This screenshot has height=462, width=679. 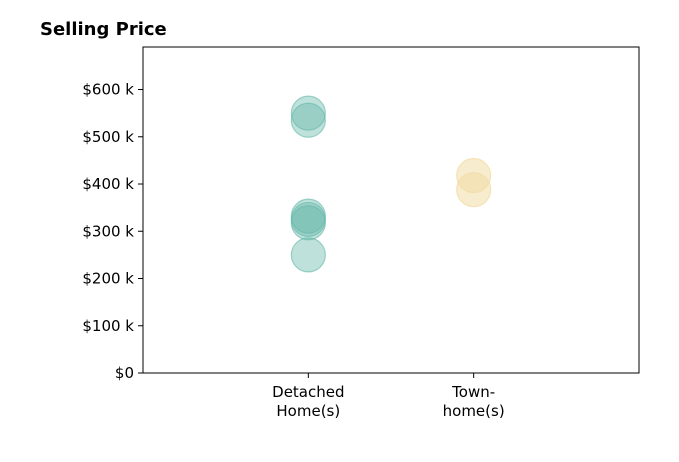 What do you see at coordinates (124, 373) in the screenshot?
I see `y-tick-label: $0` at bounding box center [124, 373].